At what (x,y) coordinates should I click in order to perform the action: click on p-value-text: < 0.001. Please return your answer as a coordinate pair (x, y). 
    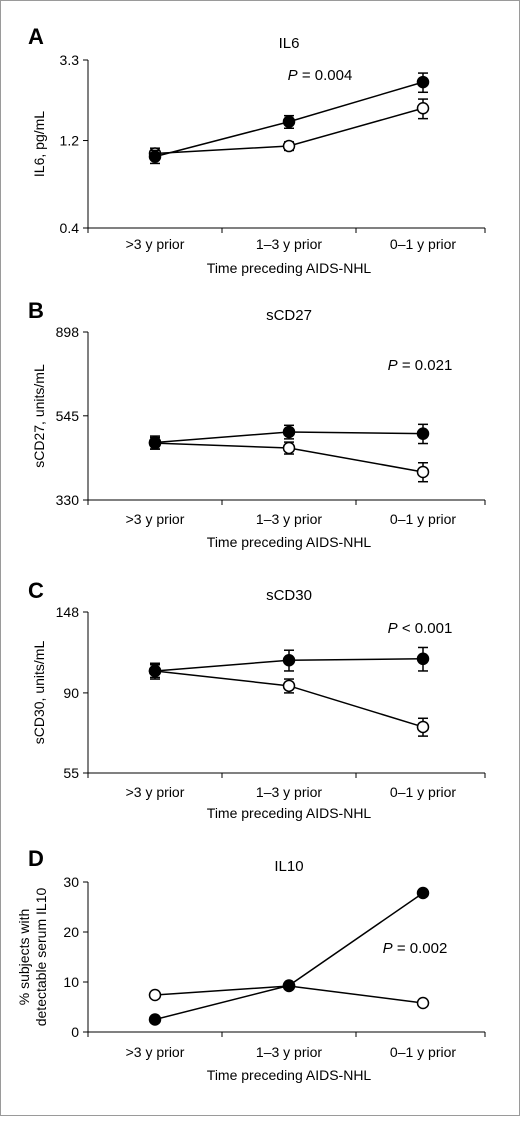
    Looking at the image, I should click on (425, 628).